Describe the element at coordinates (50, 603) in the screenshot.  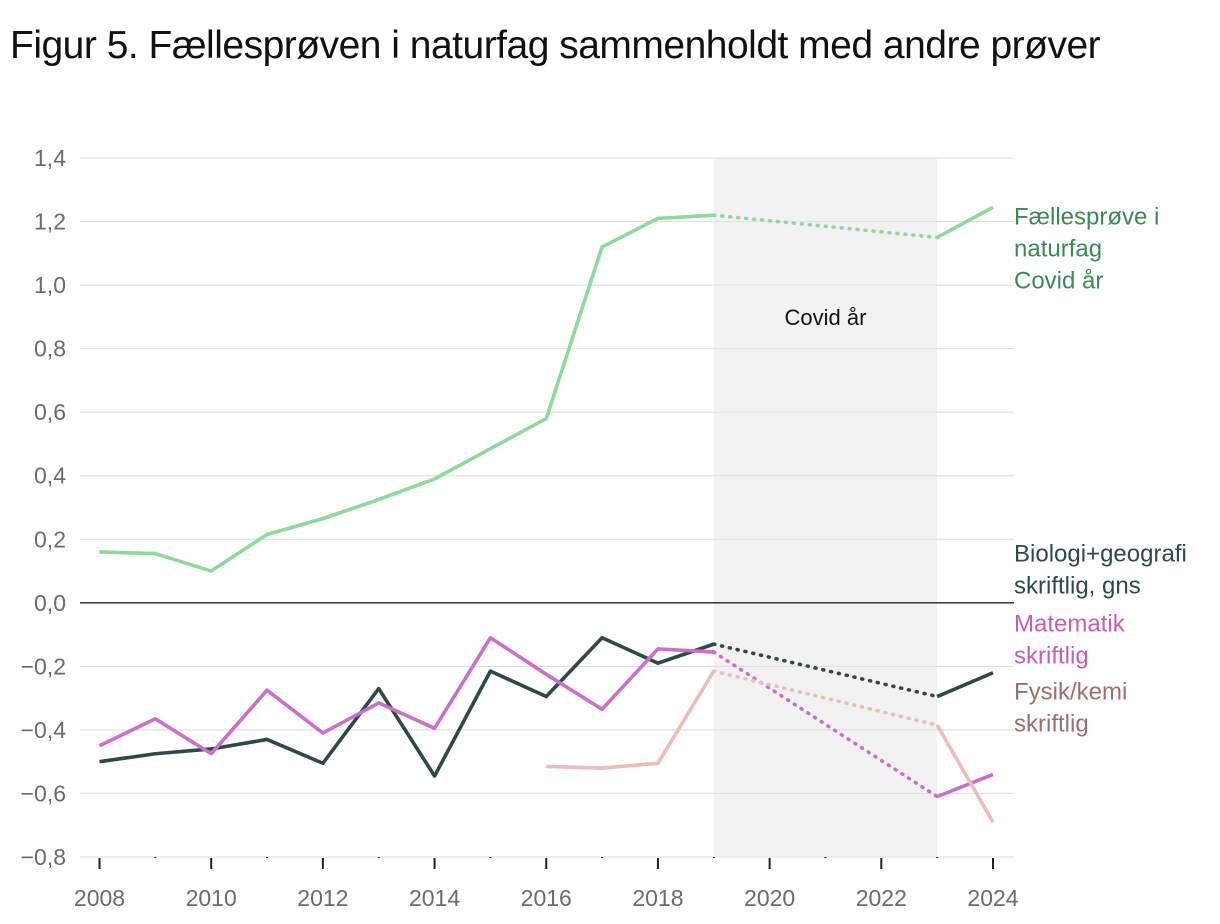
I see `y-tick-label: 0,0` at that location.